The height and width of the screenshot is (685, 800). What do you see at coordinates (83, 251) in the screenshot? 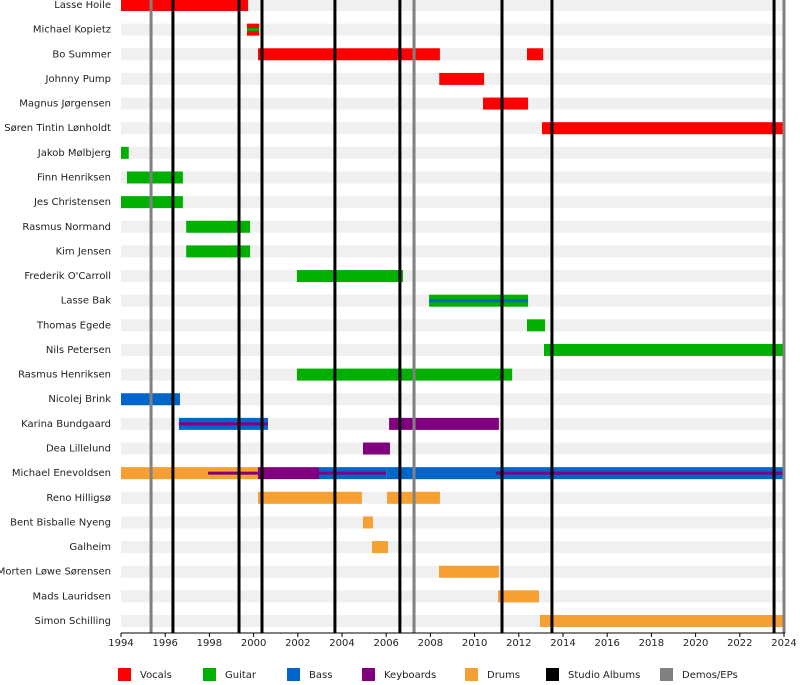
I see `row-label: Kim Jensen` at bounding box center [83, 251].